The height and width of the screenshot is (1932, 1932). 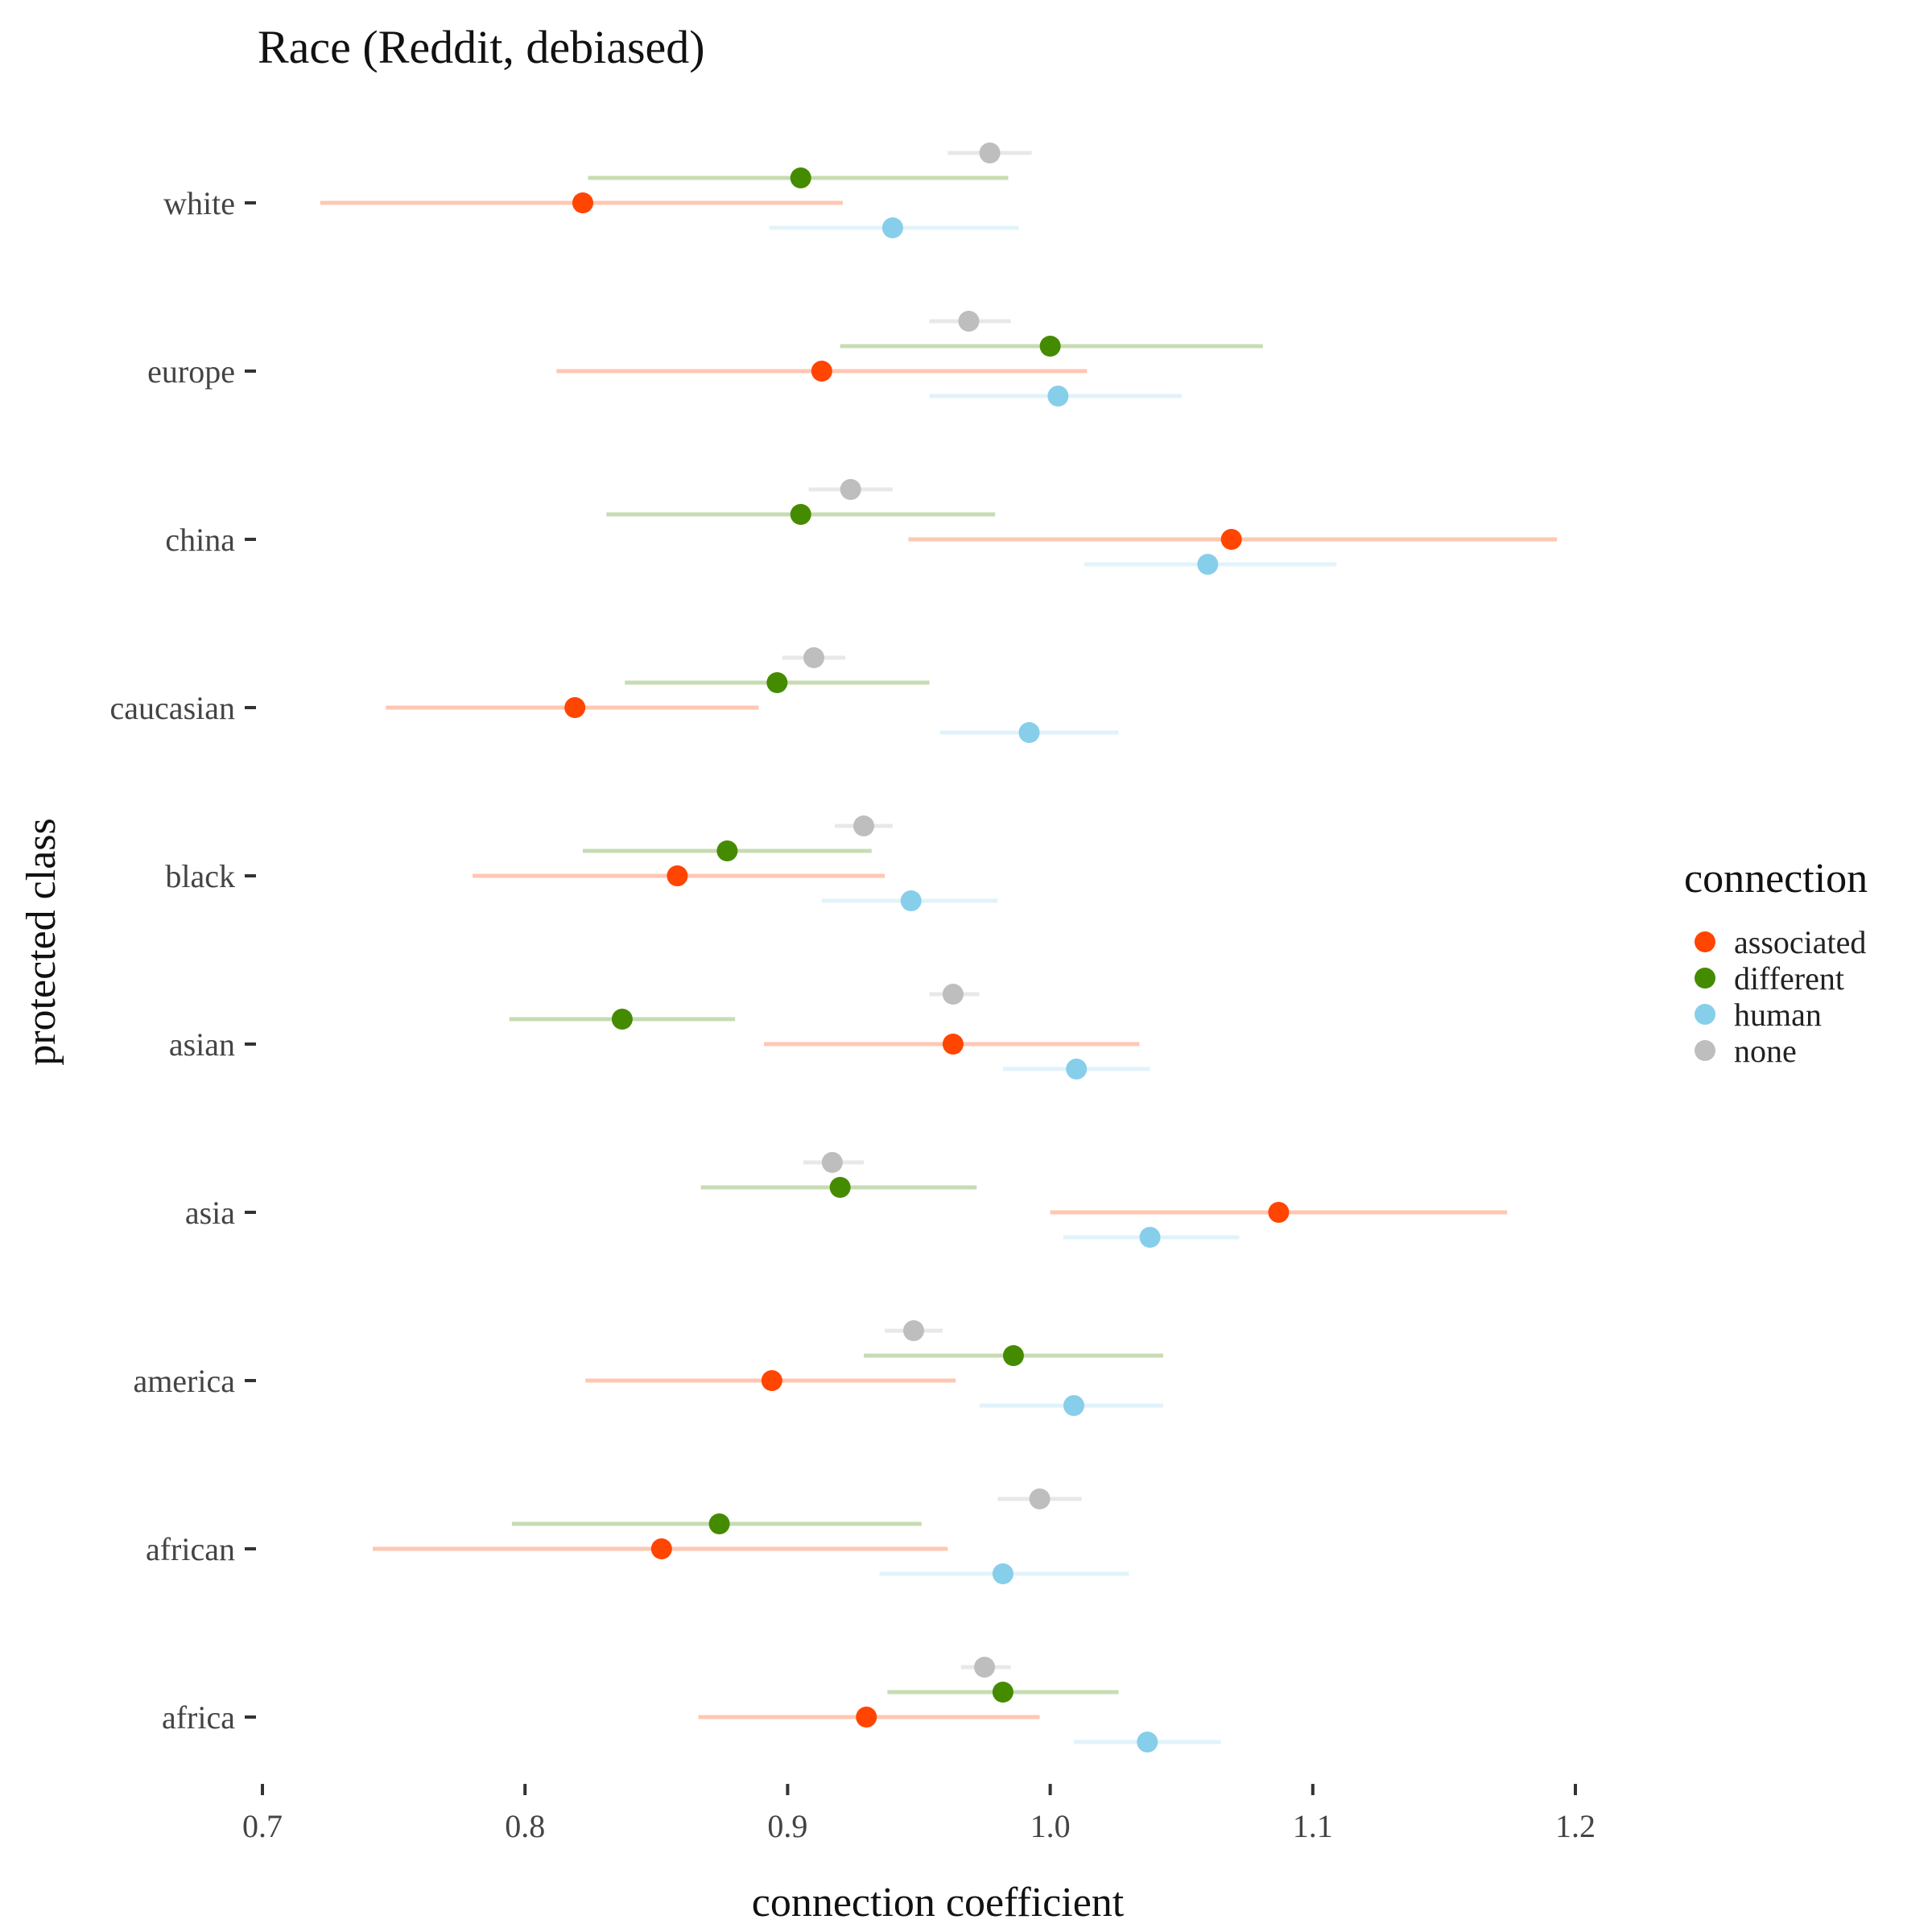 What do you see at coordinates (582, 202) in the screenshot?
I see `point-associated-white` at bounding box center [582, 202].